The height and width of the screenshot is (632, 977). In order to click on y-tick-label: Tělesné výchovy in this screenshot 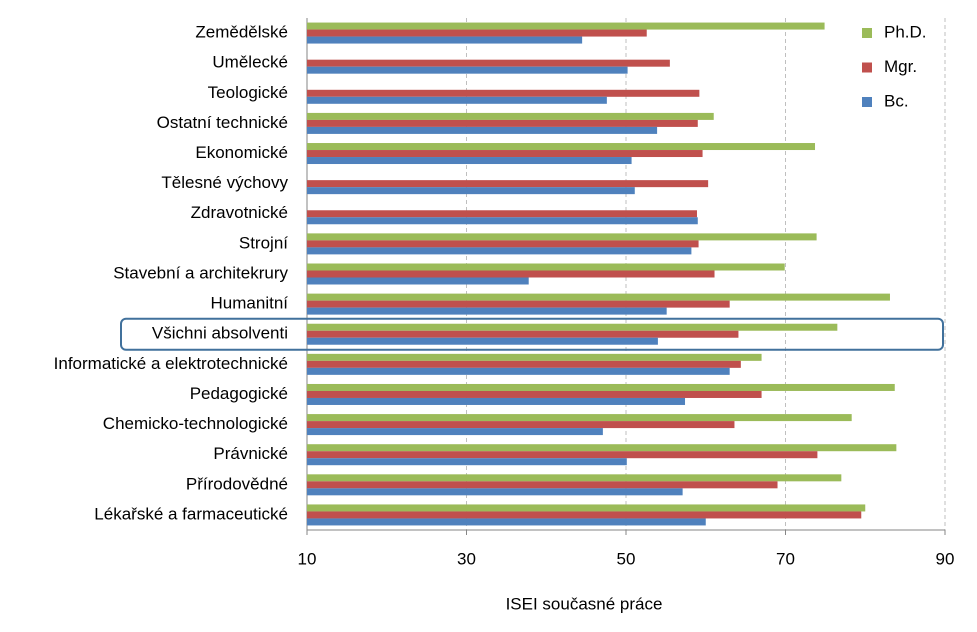, I will do `click(224, 182)`.